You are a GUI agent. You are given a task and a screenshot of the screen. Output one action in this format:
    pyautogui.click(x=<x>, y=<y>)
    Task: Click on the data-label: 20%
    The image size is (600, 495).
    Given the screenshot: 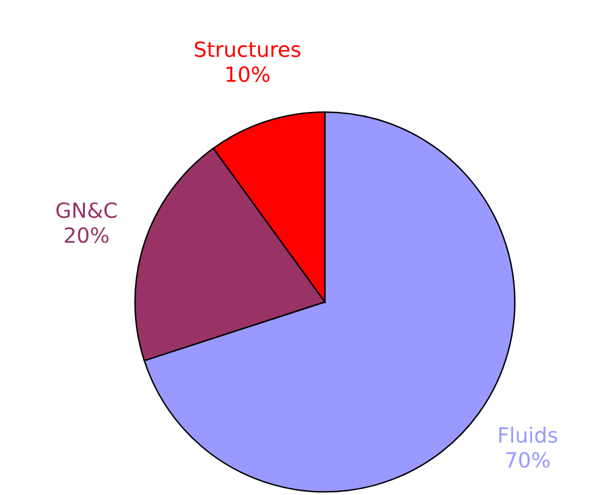 What is the action you would take?
    pyautogui.click(x=86, y=235)
    